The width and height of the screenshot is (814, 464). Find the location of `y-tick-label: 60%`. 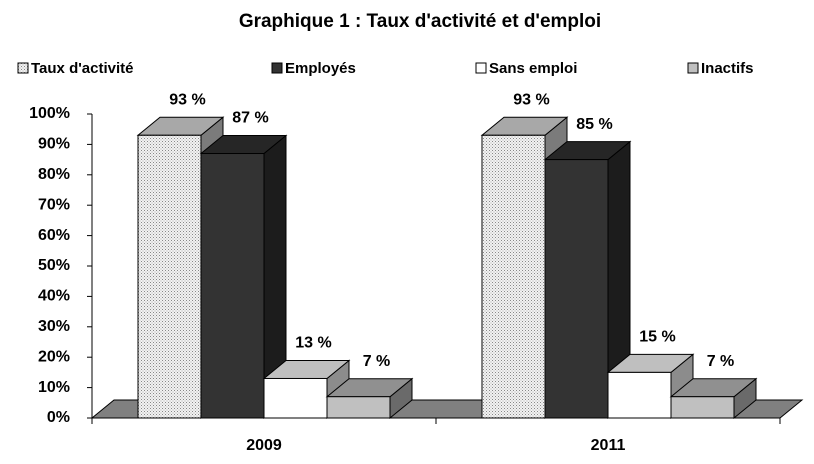

y-tick-label: 60% is located at coordinates (54, 235).